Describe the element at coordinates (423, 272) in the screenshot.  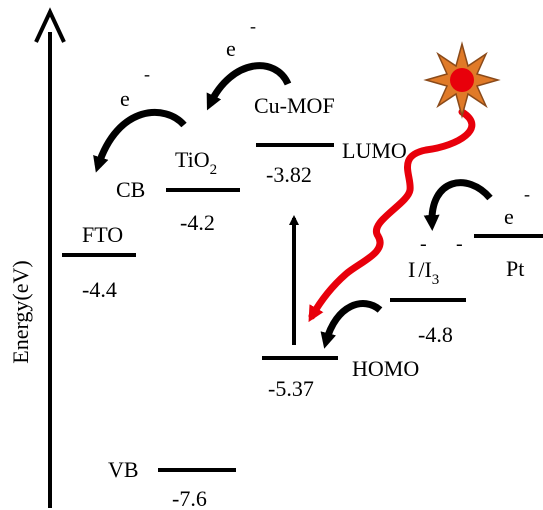
I see `redox-label: I/I3` at that location.